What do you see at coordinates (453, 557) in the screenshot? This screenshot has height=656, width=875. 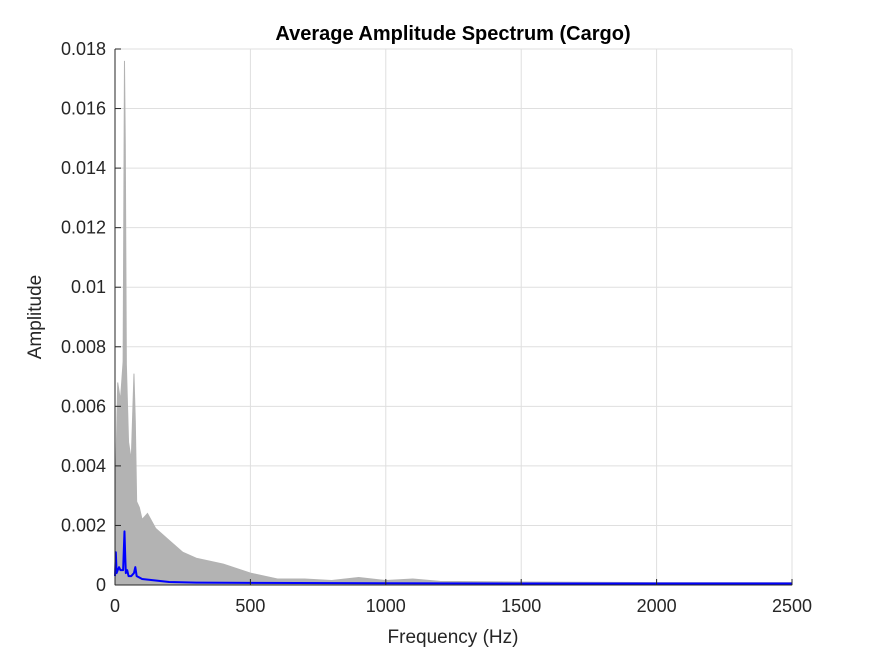 I see `average-spectrum-line` at bounding box center [453, 557].